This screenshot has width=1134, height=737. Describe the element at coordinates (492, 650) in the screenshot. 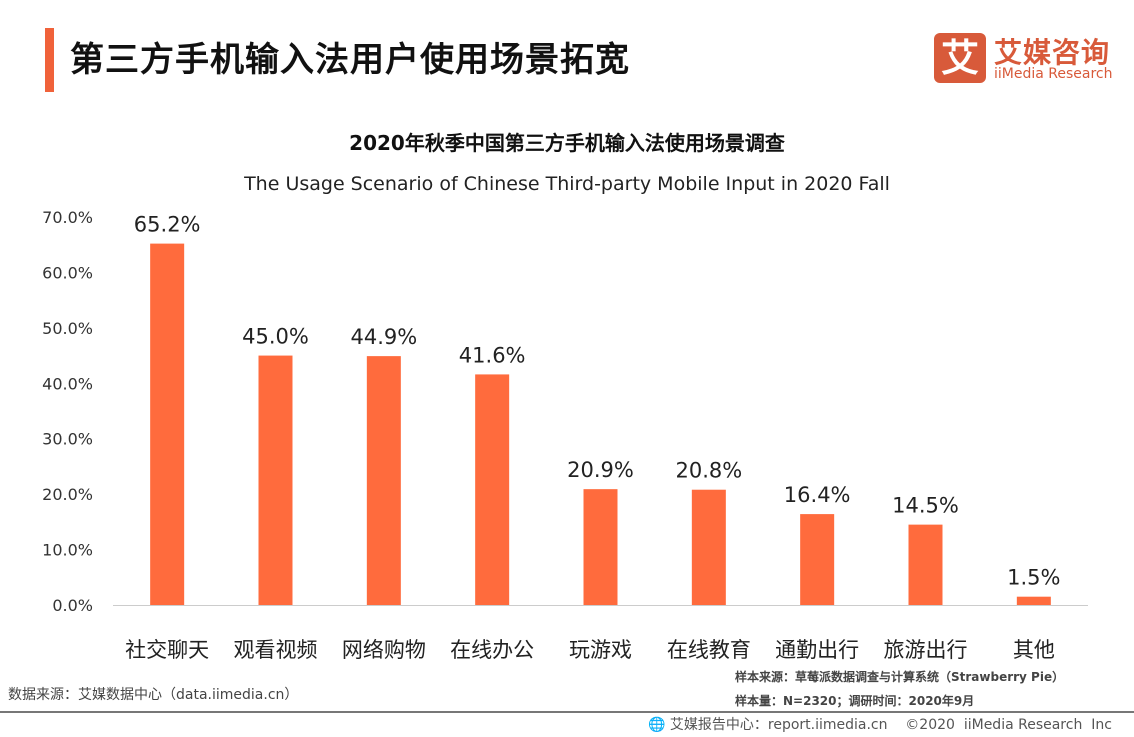

I see `x-tick-label: 在线办公` at that location.